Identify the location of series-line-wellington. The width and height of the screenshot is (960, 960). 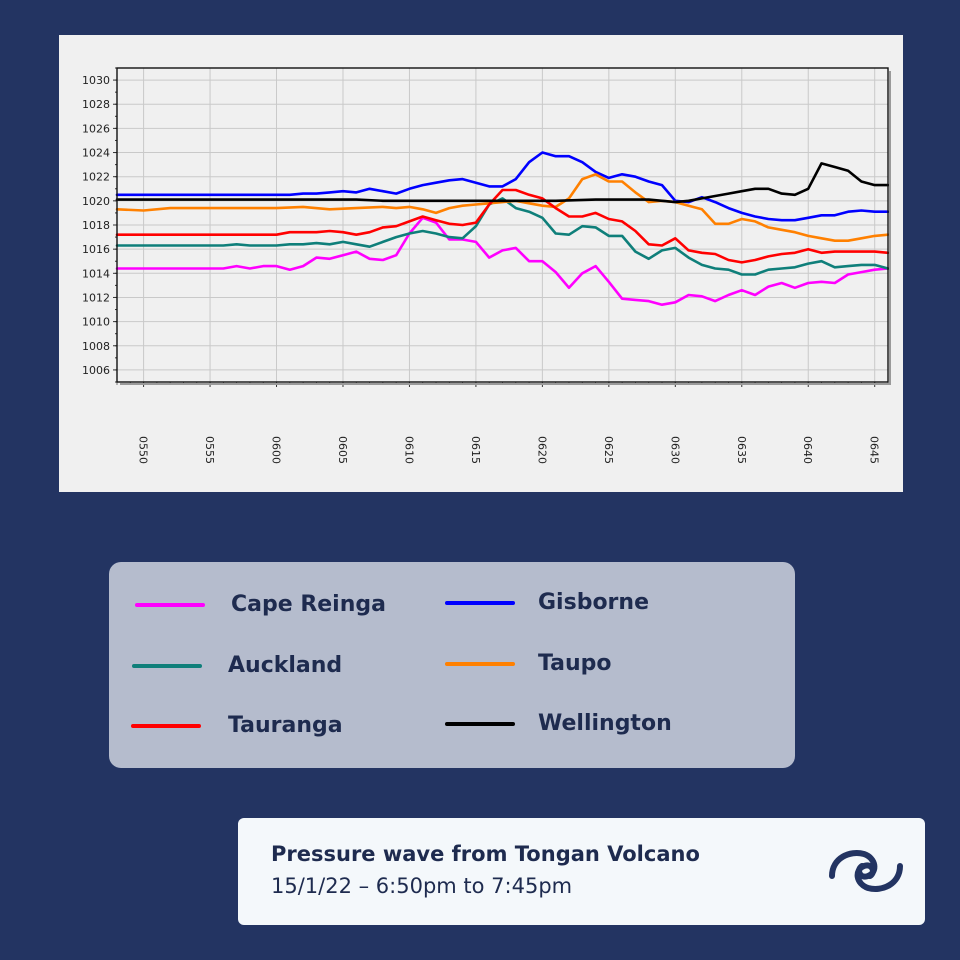
(502, 183).